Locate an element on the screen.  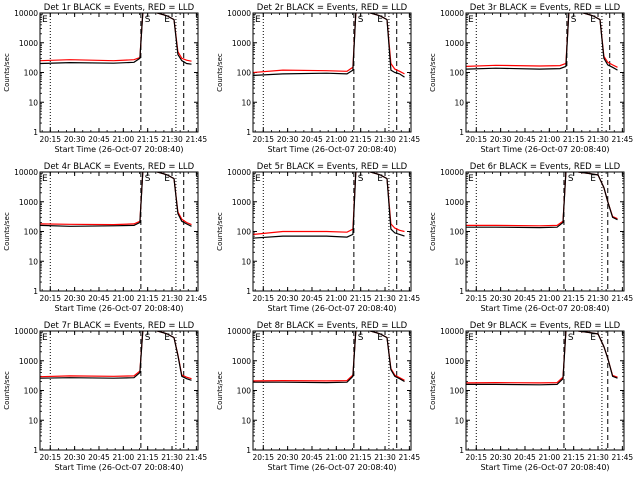
panel-title: Det 7r BLACK = Events, RED = LLD is located at coordinates (119, 326).